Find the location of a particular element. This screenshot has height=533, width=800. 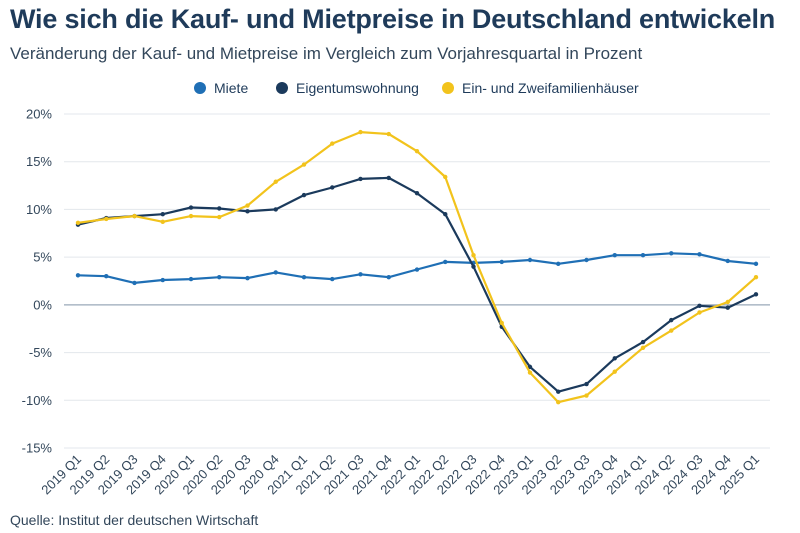

legend-item: Miete is located at coordinates (221, 88).